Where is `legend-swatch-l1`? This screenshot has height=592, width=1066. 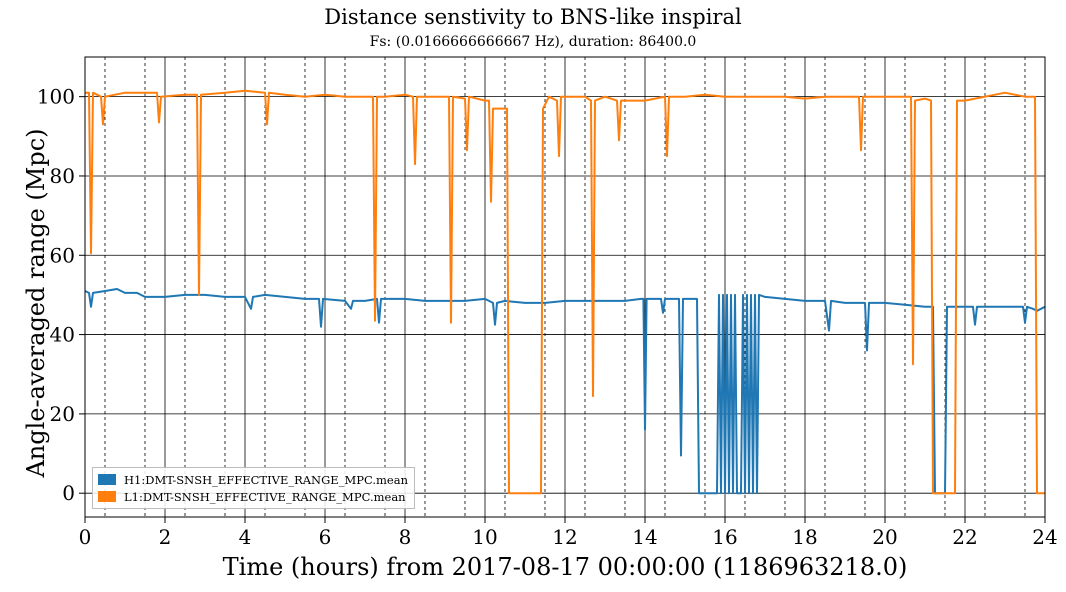
legend-swatch-l1 is located at coordinates (107, 496).